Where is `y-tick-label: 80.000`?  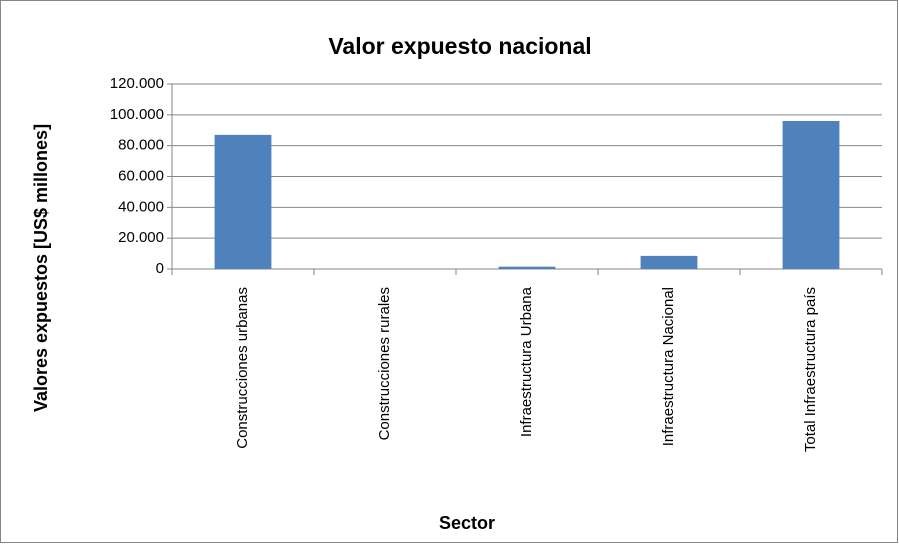 y-tick-label: 80.000 is located at coordinates (141, 145).